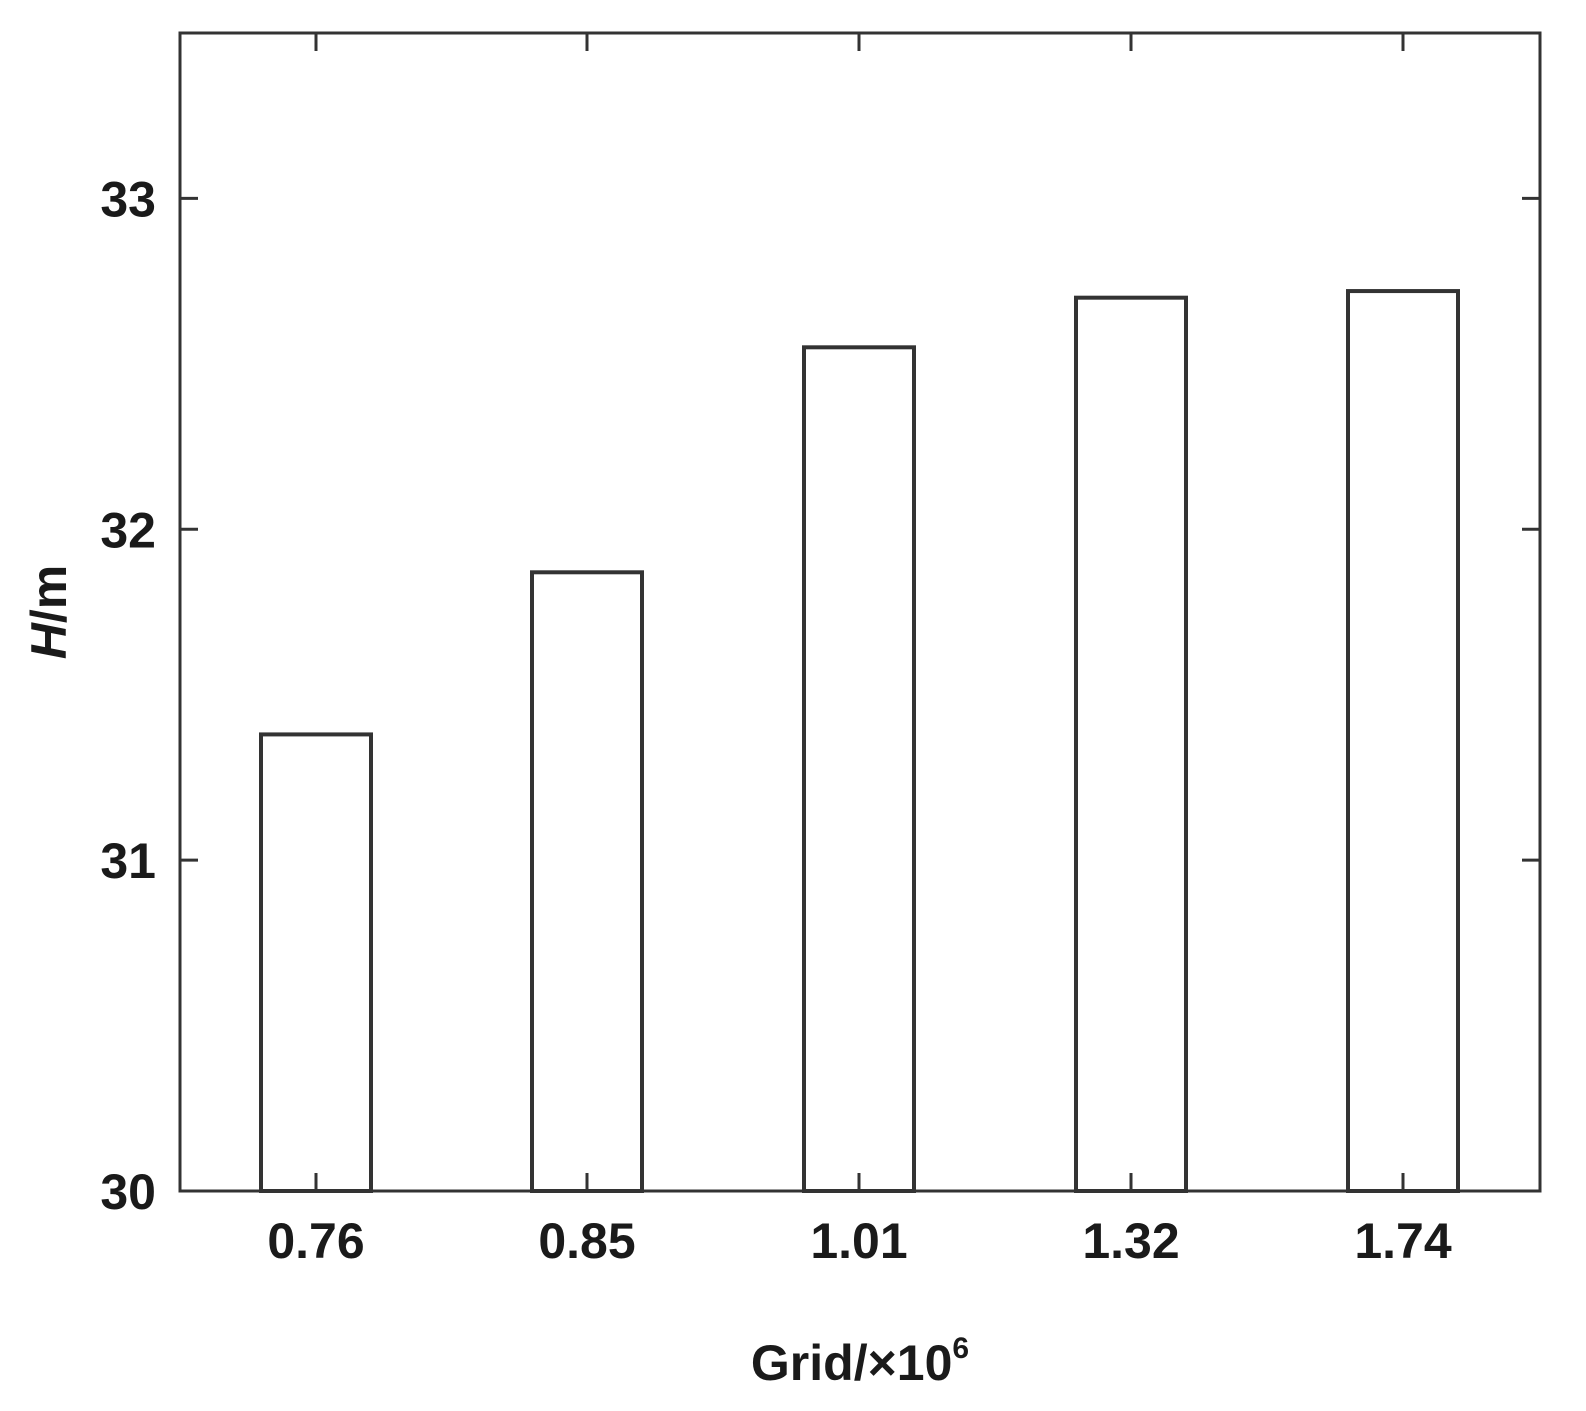 The height and width of the screenshot is (1411, 1586). What do you see at coordinates (1130, 1241) in the screenshot?
I see `x-tick-label-1.32: 1.32` at bounding box center [1130, 1241].